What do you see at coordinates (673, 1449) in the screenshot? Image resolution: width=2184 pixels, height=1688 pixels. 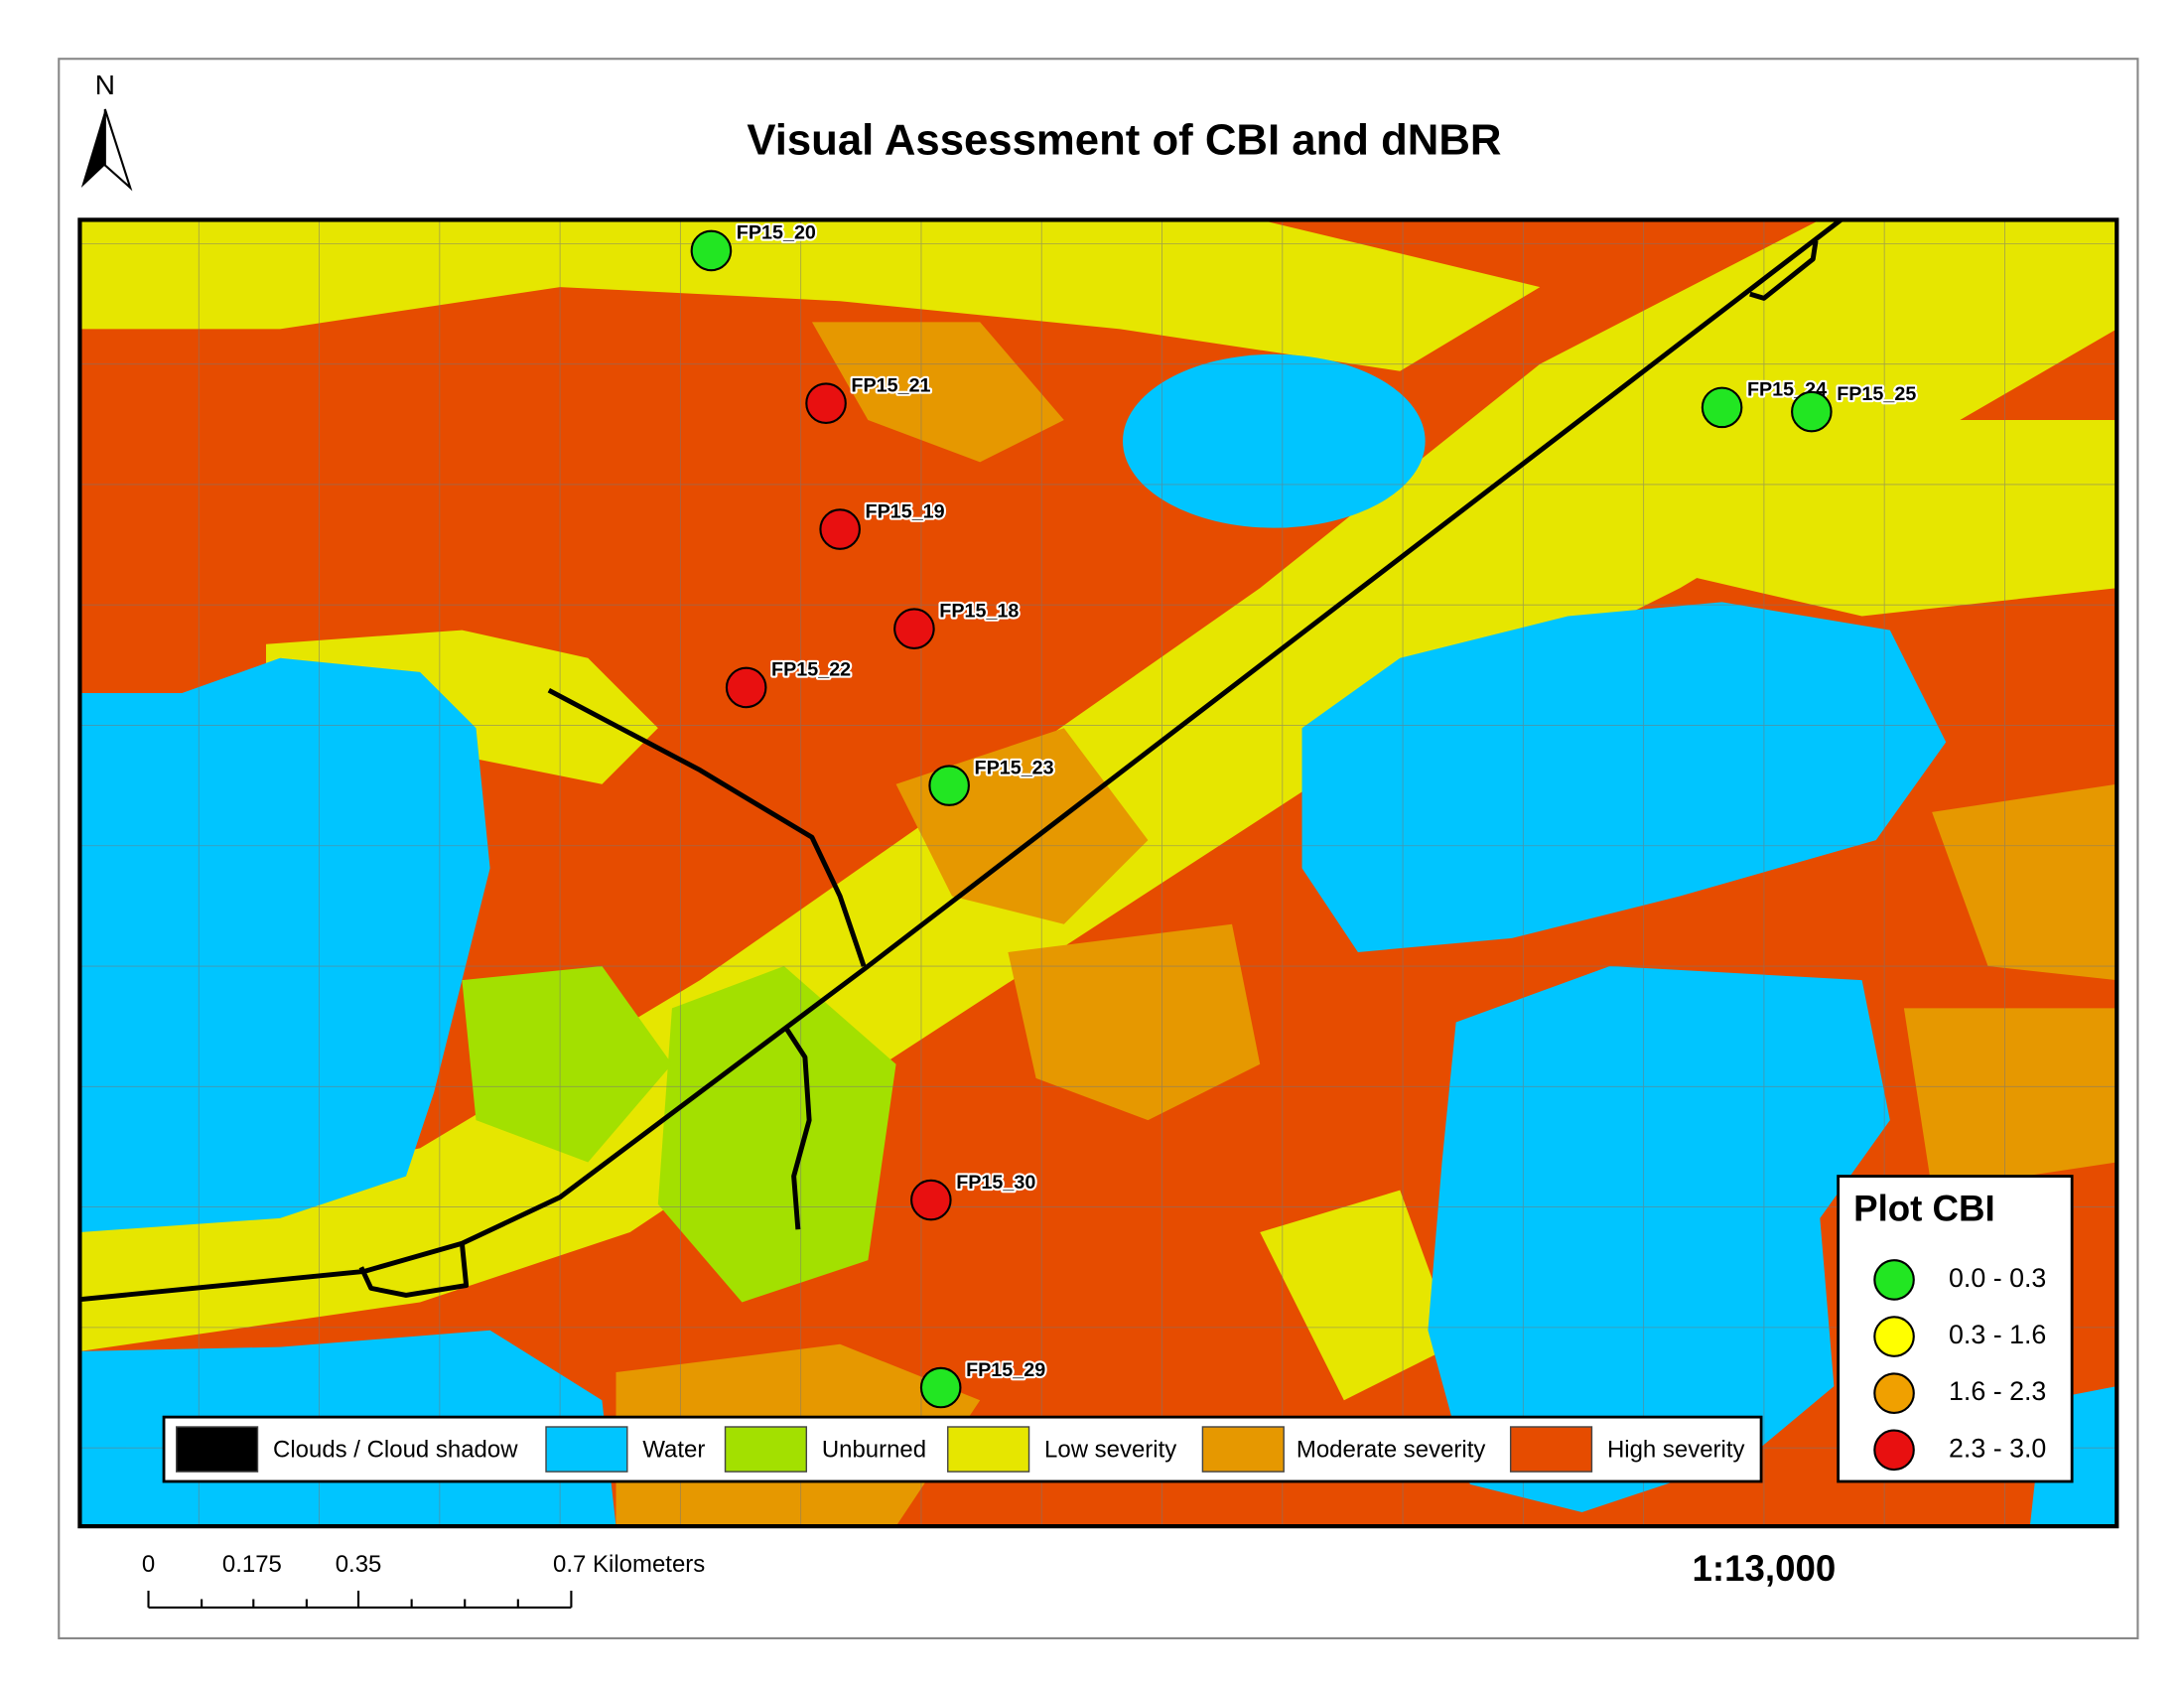 I see `legend-label: Water` at bounding box center [673, 1449].